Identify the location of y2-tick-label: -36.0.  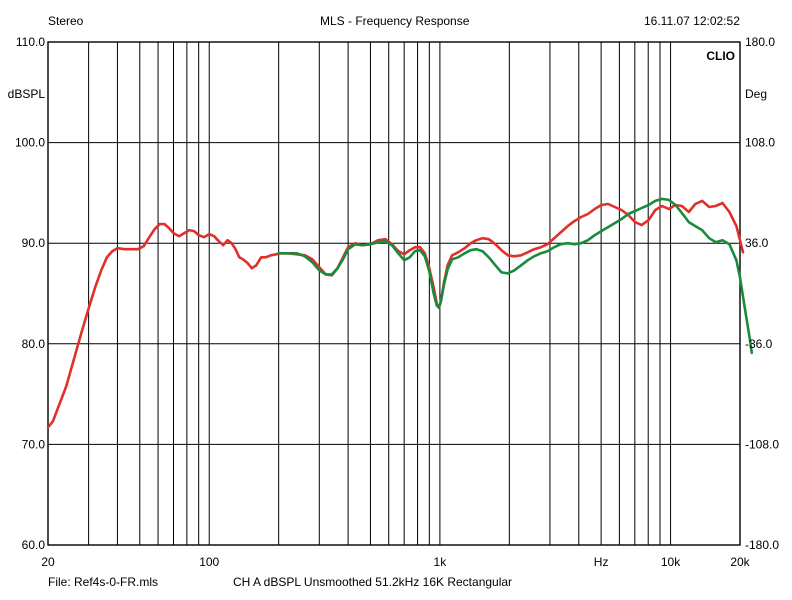
(759, 344).